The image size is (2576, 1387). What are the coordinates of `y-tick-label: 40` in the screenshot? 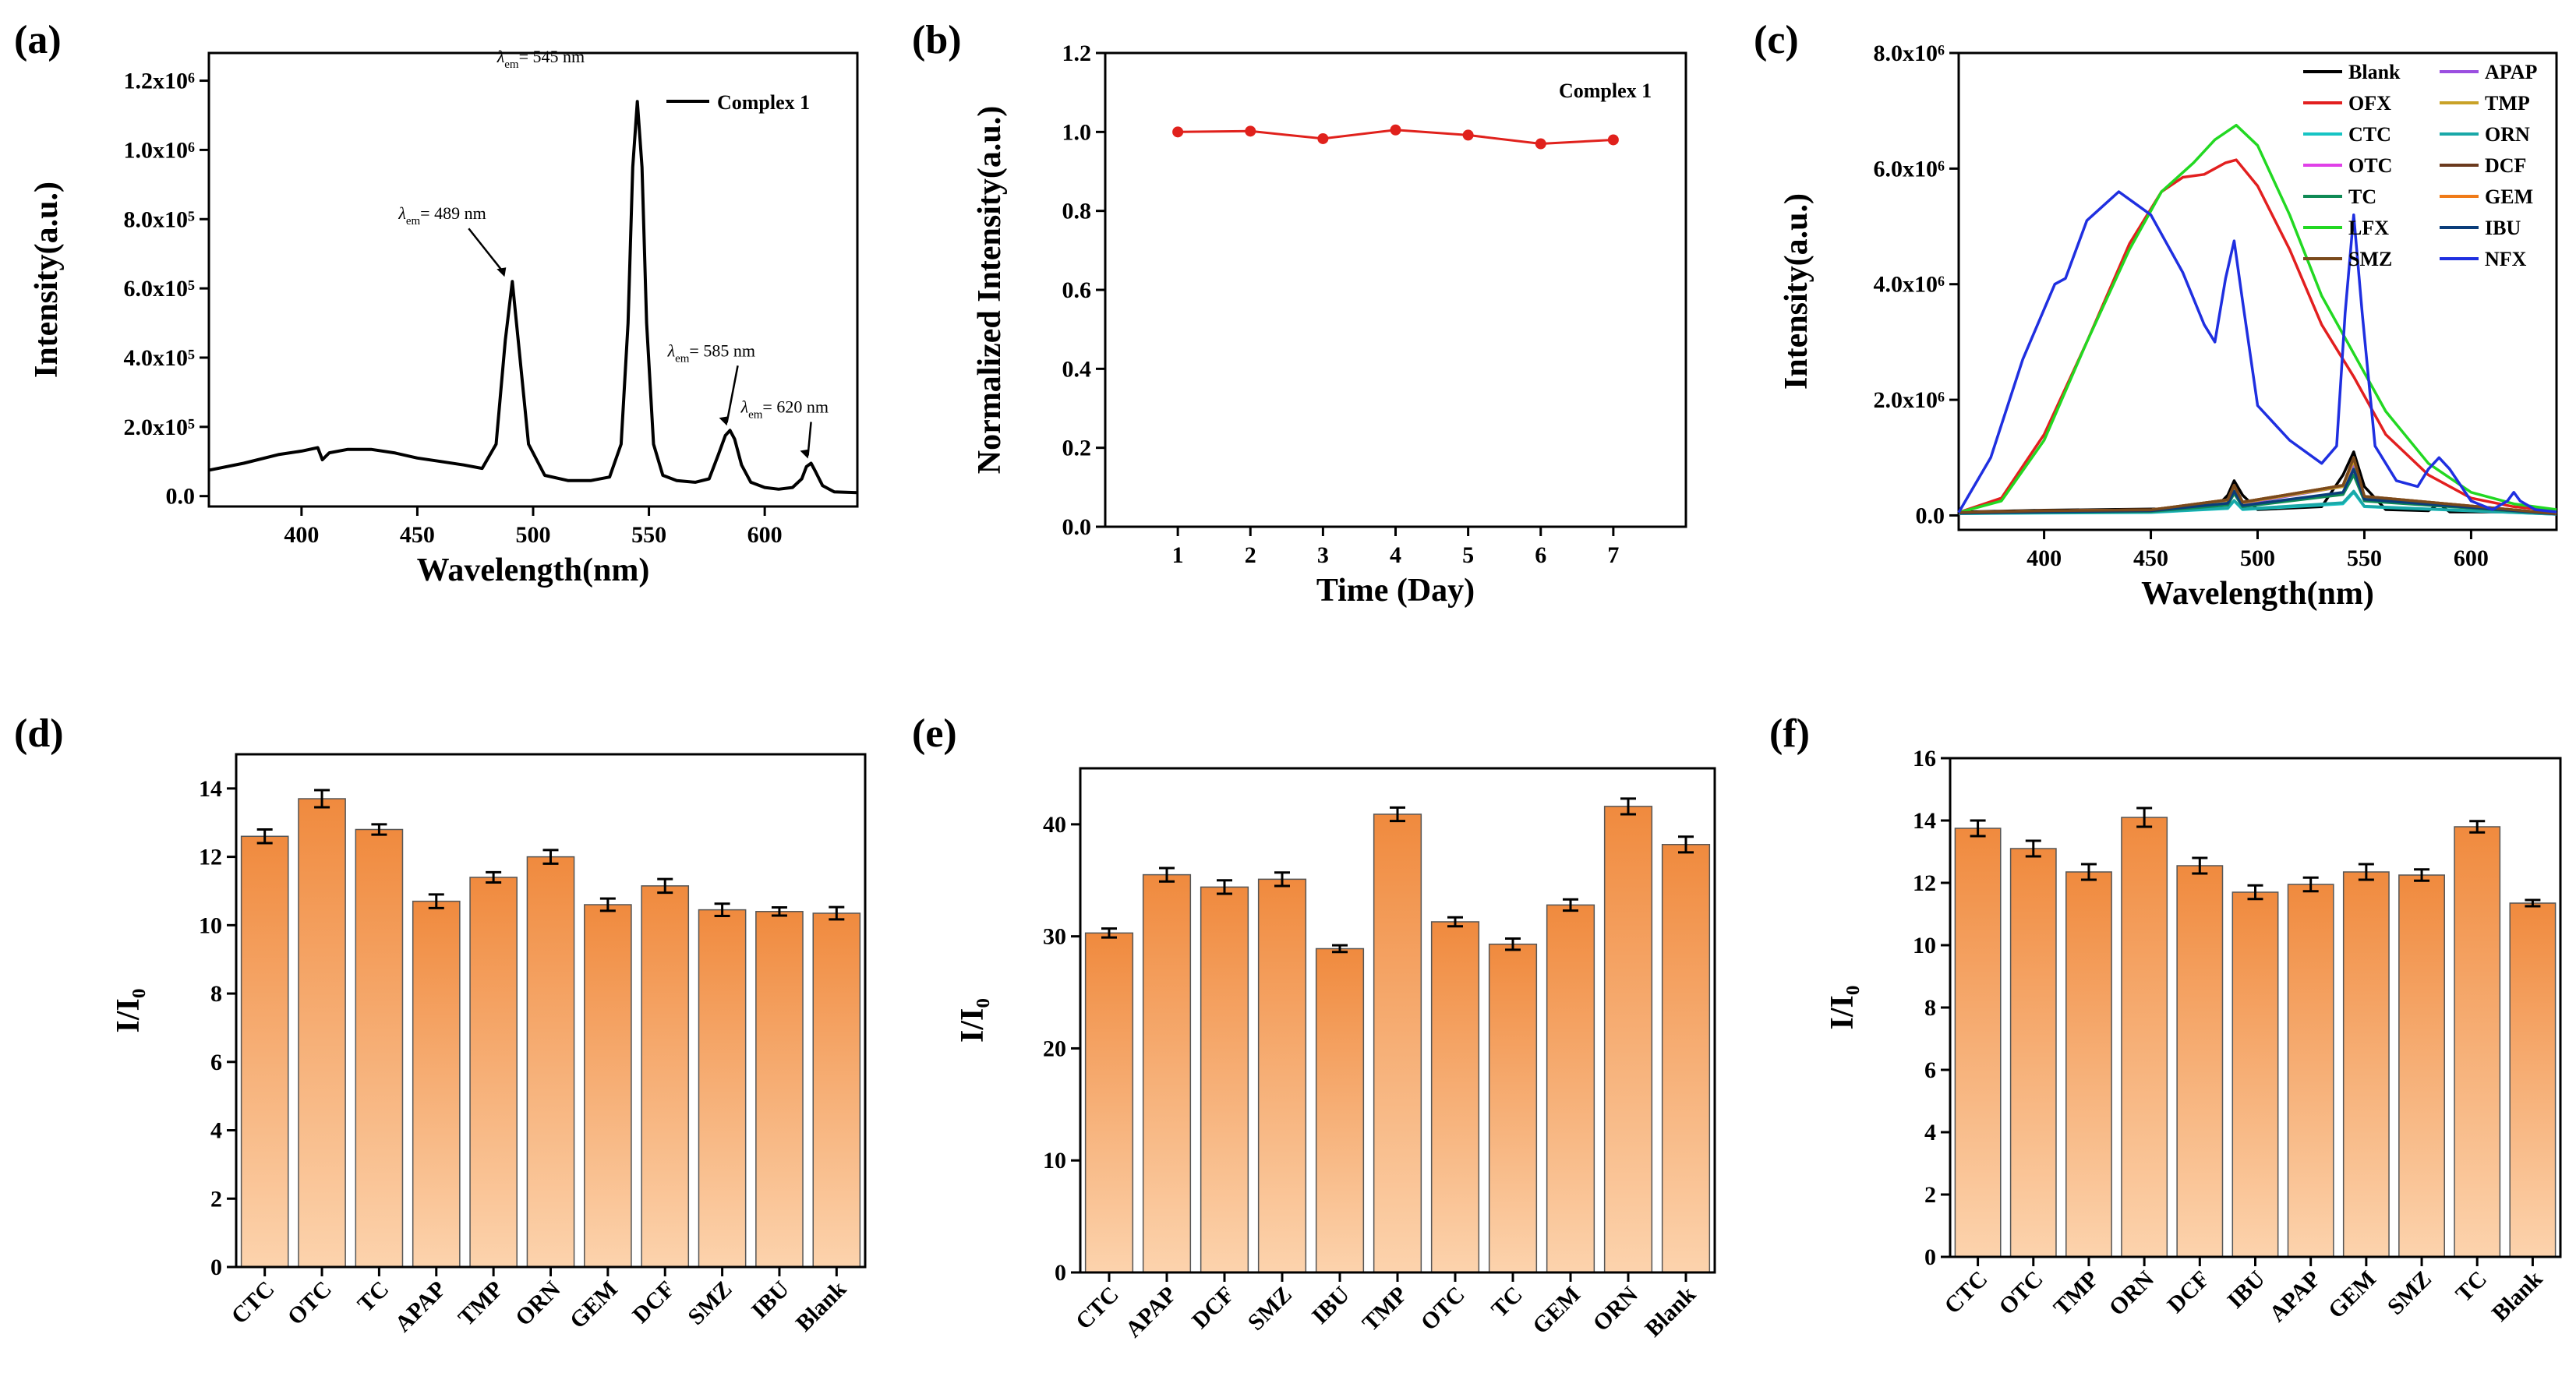 It's located at (1054, 825).